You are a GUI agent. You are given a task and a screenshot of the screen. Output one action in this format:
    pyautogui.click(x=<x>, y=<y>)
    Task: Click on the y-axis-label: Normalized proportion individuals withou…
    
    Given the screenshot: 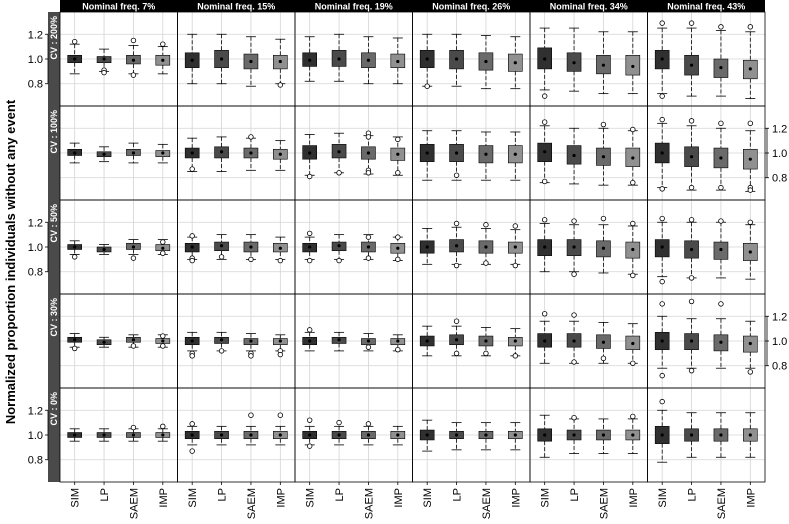 What is the action you would take?
    pyautogui.click(x=10, y=261)
    